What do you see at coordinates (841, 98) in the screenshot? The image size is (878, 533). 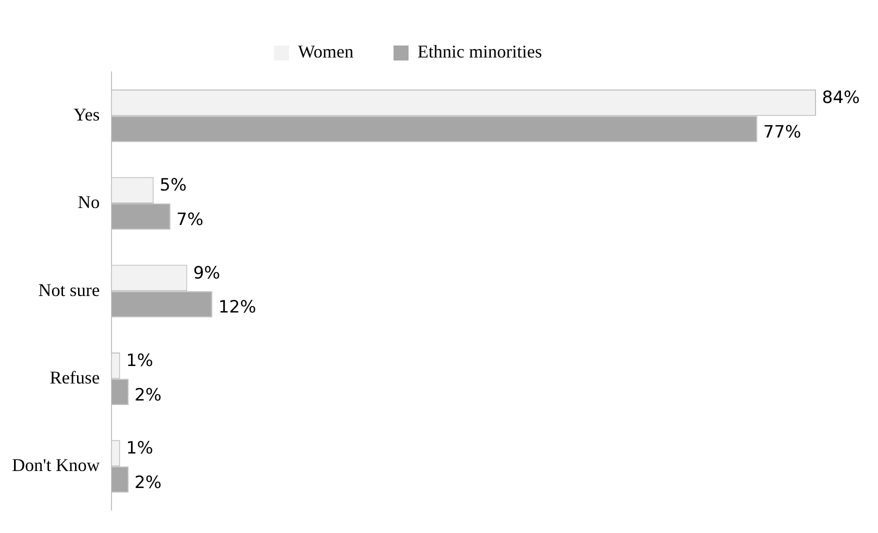 I see `data-label: 84%` at bounding box center [841, 98].